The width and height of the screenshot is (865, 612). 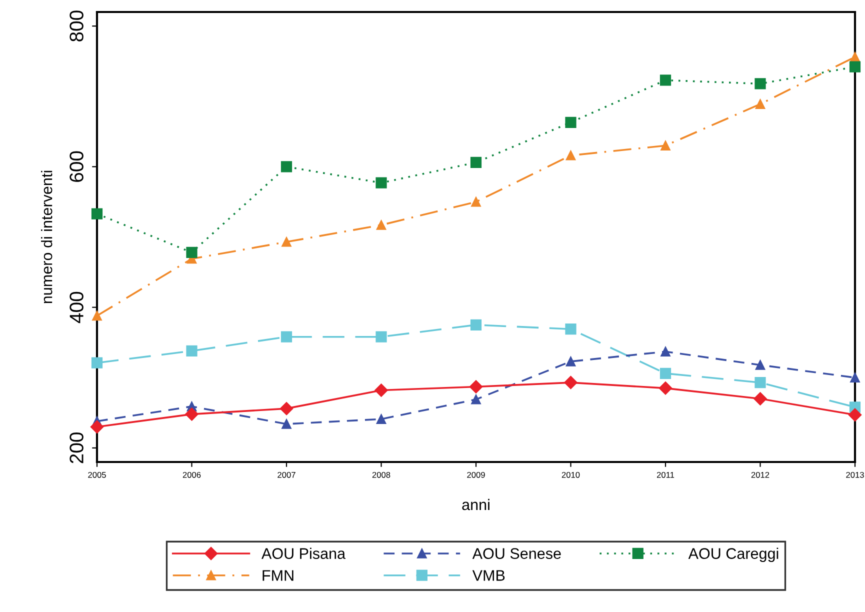 What do you see at coordinates (287, 475) in the screenshot?
I see `x-tick-label: 2007` at bounding box center [287, 475].